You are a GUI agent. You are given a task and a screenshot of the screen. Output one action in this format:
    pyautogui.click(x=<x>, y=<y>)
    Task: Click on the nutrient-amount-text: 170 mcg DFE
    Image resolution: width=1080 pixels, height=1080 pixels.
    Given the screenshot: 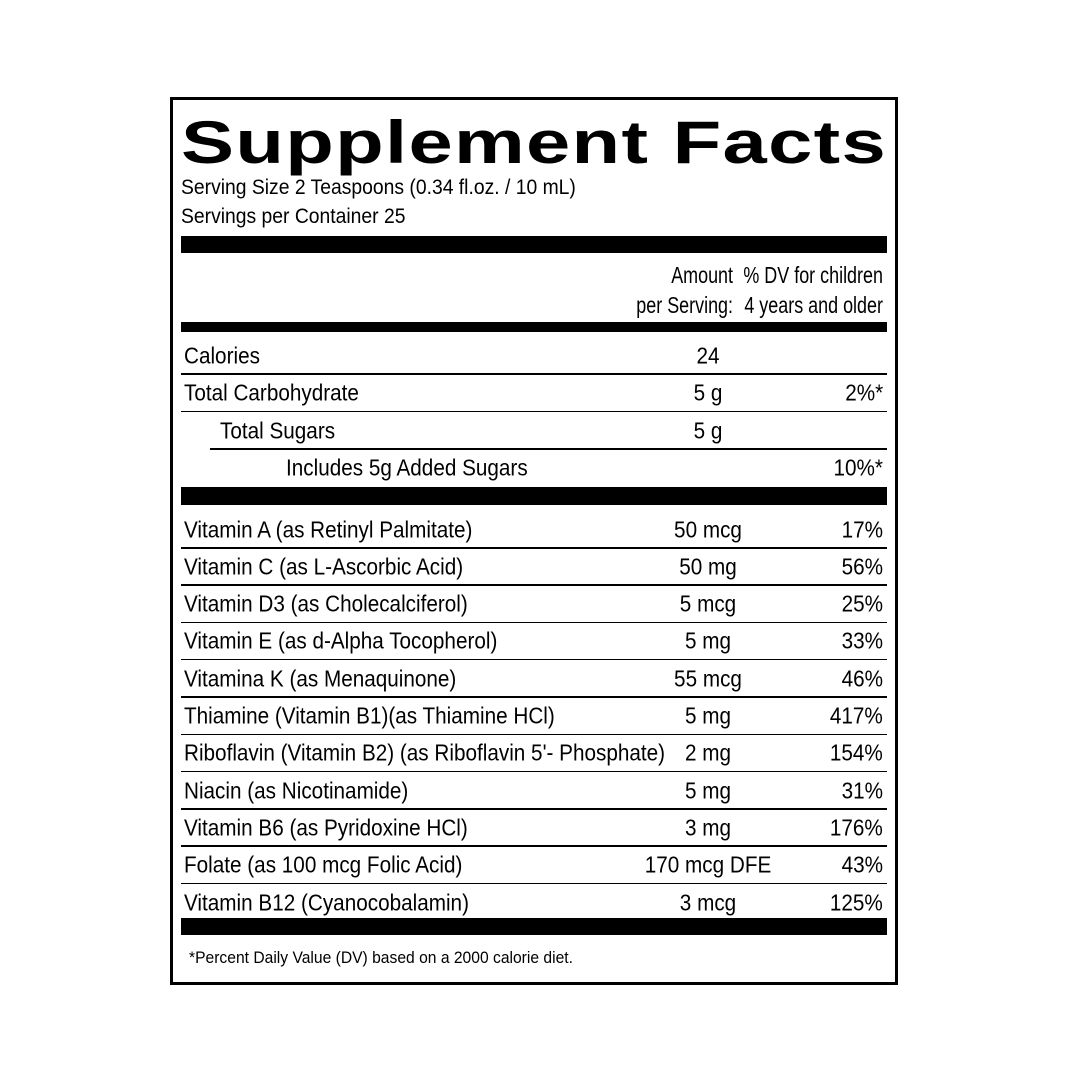 What is the action you would take?
    pyautogui.click(x=708, y=864)
    